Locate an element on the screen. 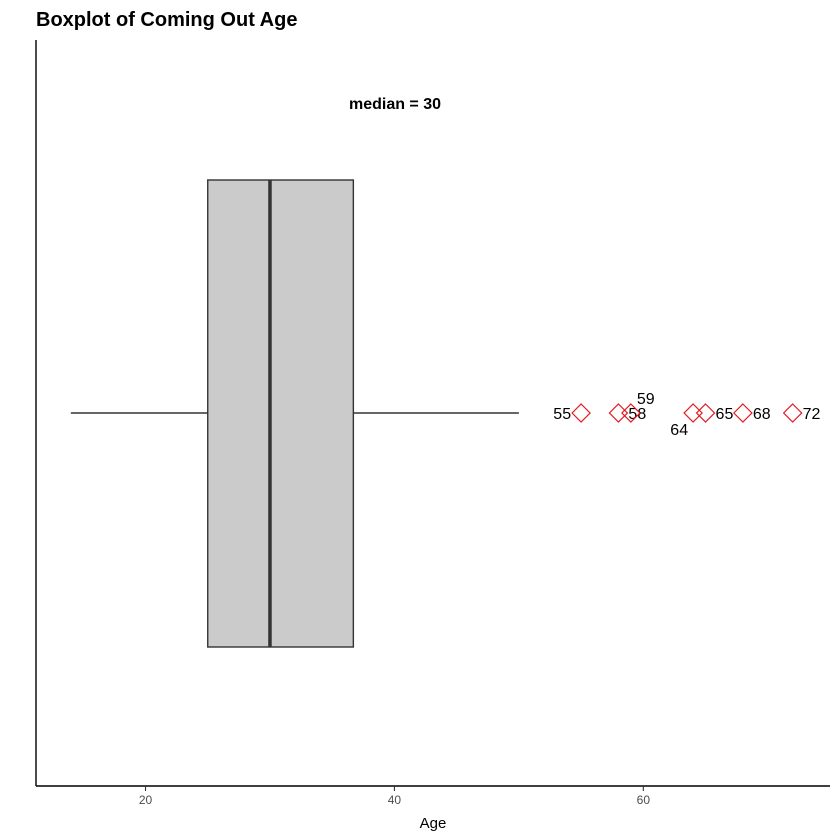  outlier-label: 64 is located at coordinates (679, 430).